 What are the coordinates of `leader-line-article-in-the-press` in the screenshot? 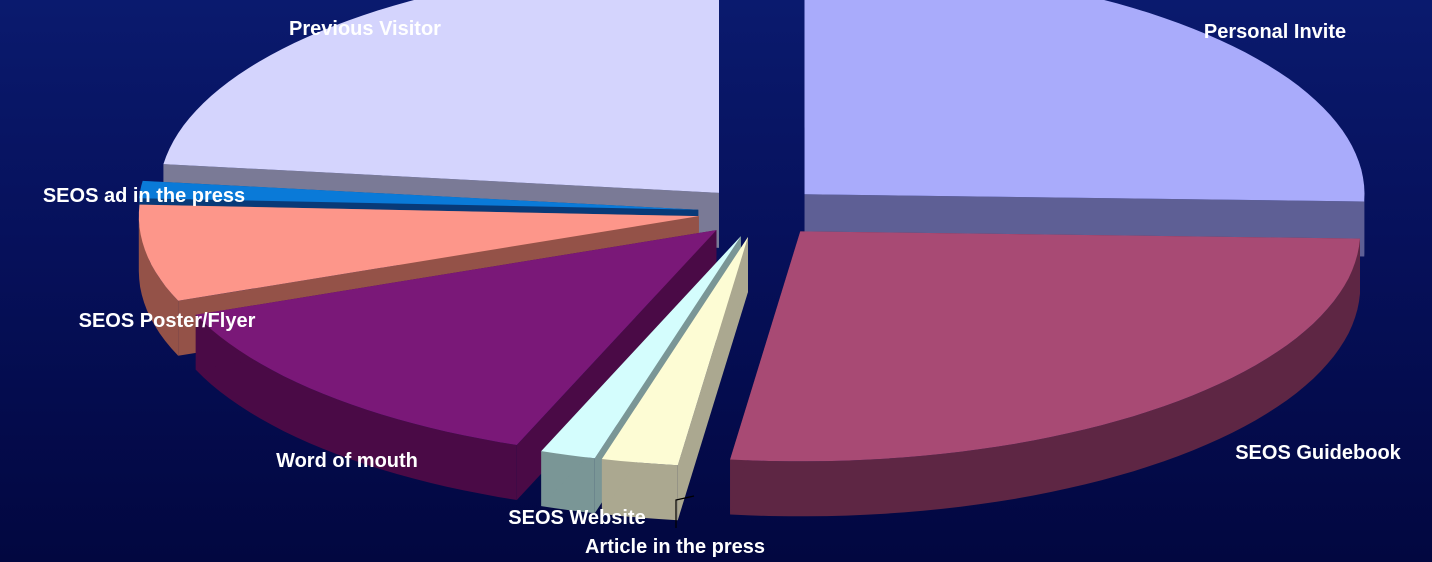 It's located at (685, 511).